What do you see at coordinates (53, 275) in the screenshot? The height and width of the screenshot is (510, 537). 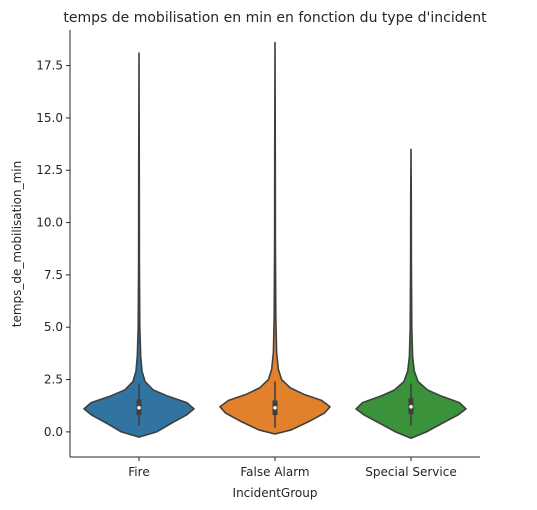 I see `y-tick-label: 7.5` at bounding box center [53, 275].